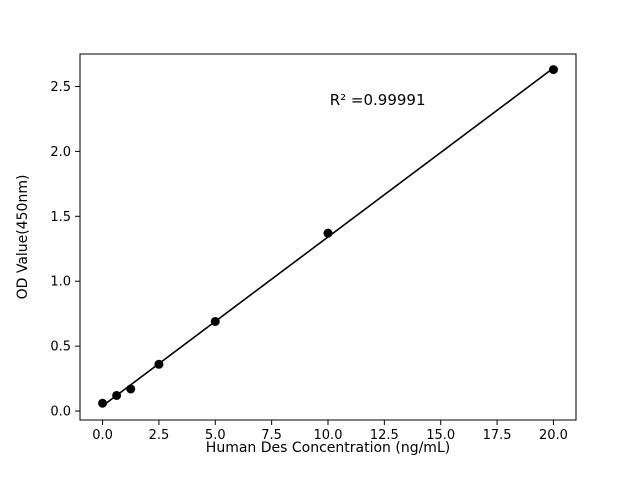  Describe the element at coordinates (159, 435) in the screenshot. I see `x-tick-label: 2.5` at that location.